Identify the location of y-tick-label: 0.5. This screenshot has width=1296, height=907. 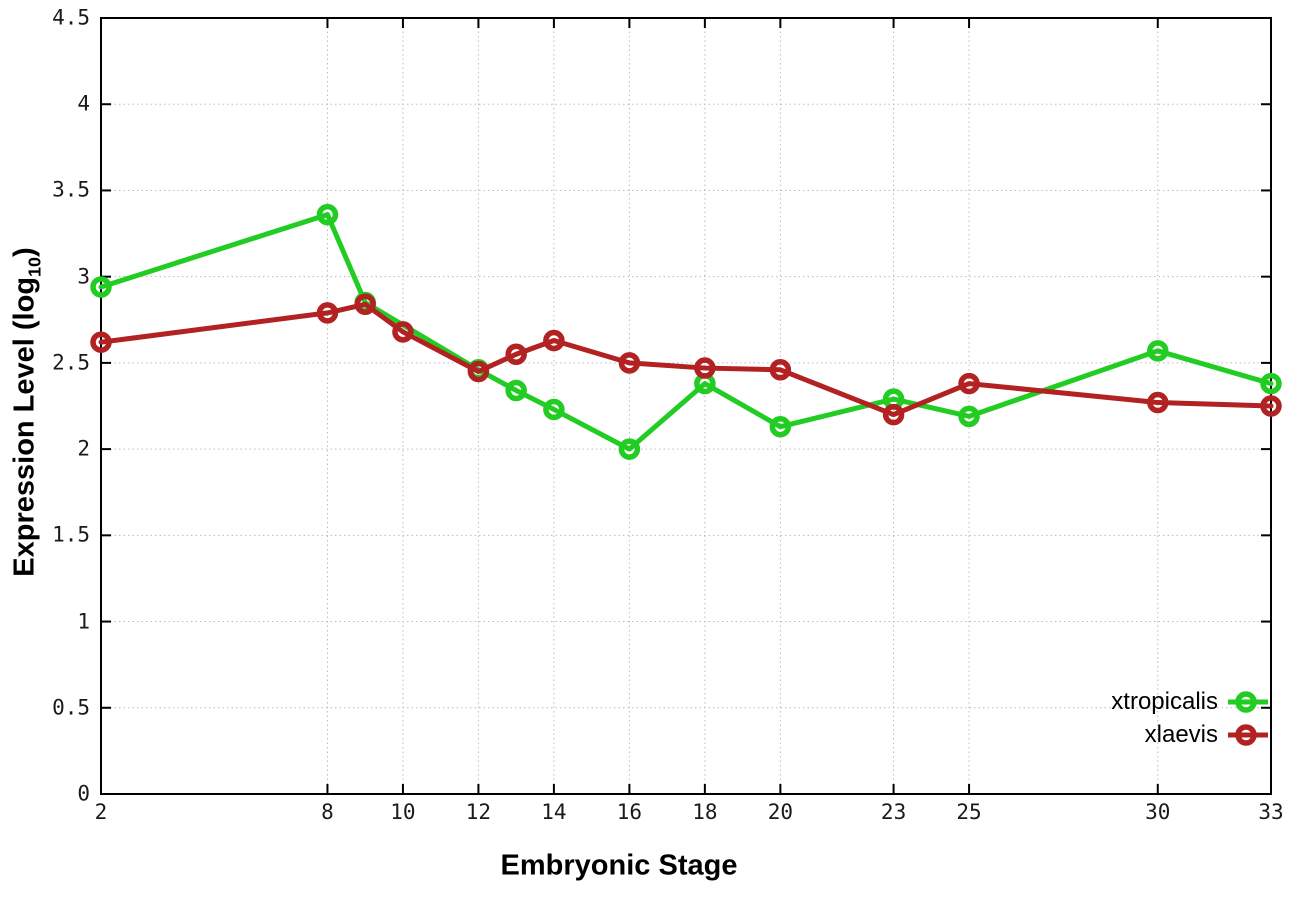
(71, 707).